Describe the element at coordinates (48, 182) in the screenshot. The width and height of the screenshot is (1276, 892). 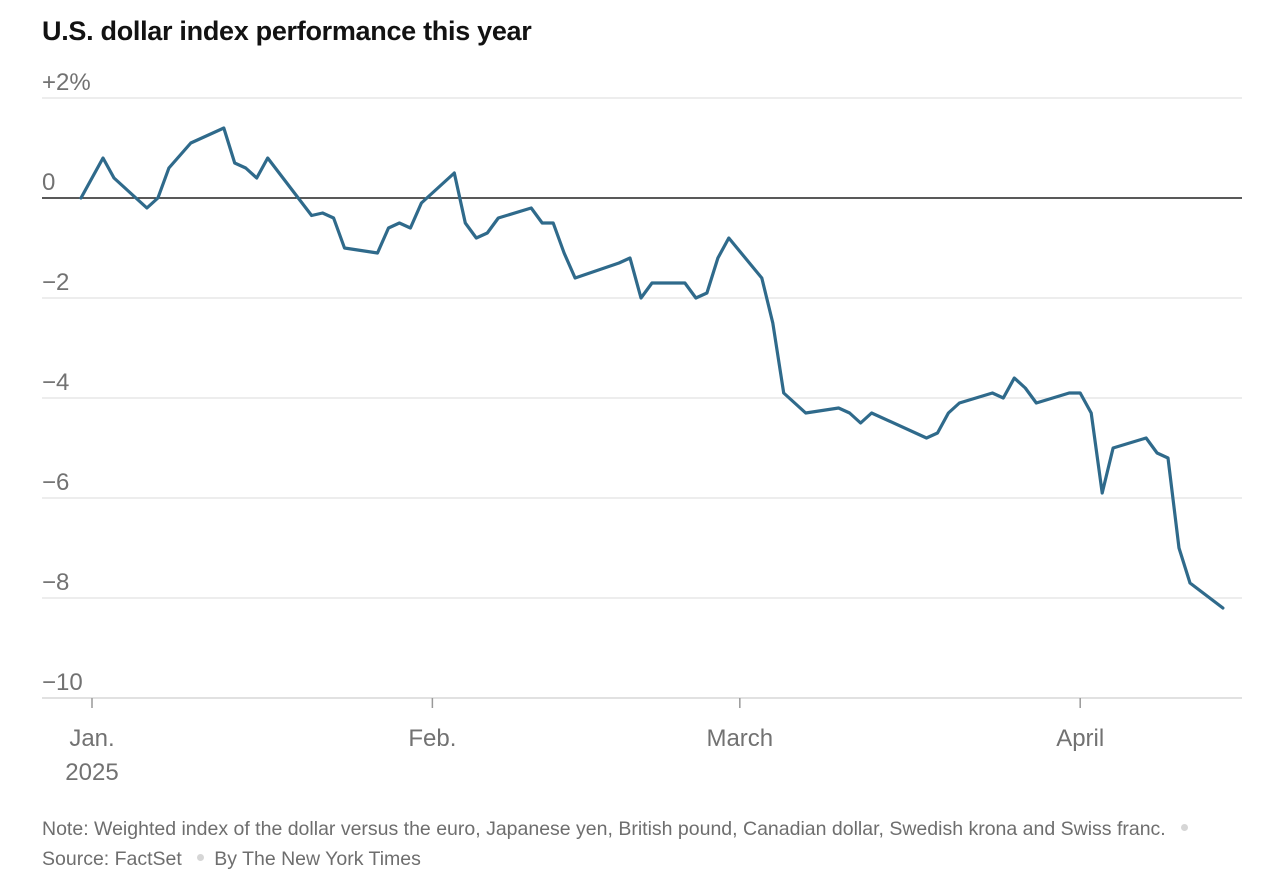
I see `y-tick-label: 0` at that location.